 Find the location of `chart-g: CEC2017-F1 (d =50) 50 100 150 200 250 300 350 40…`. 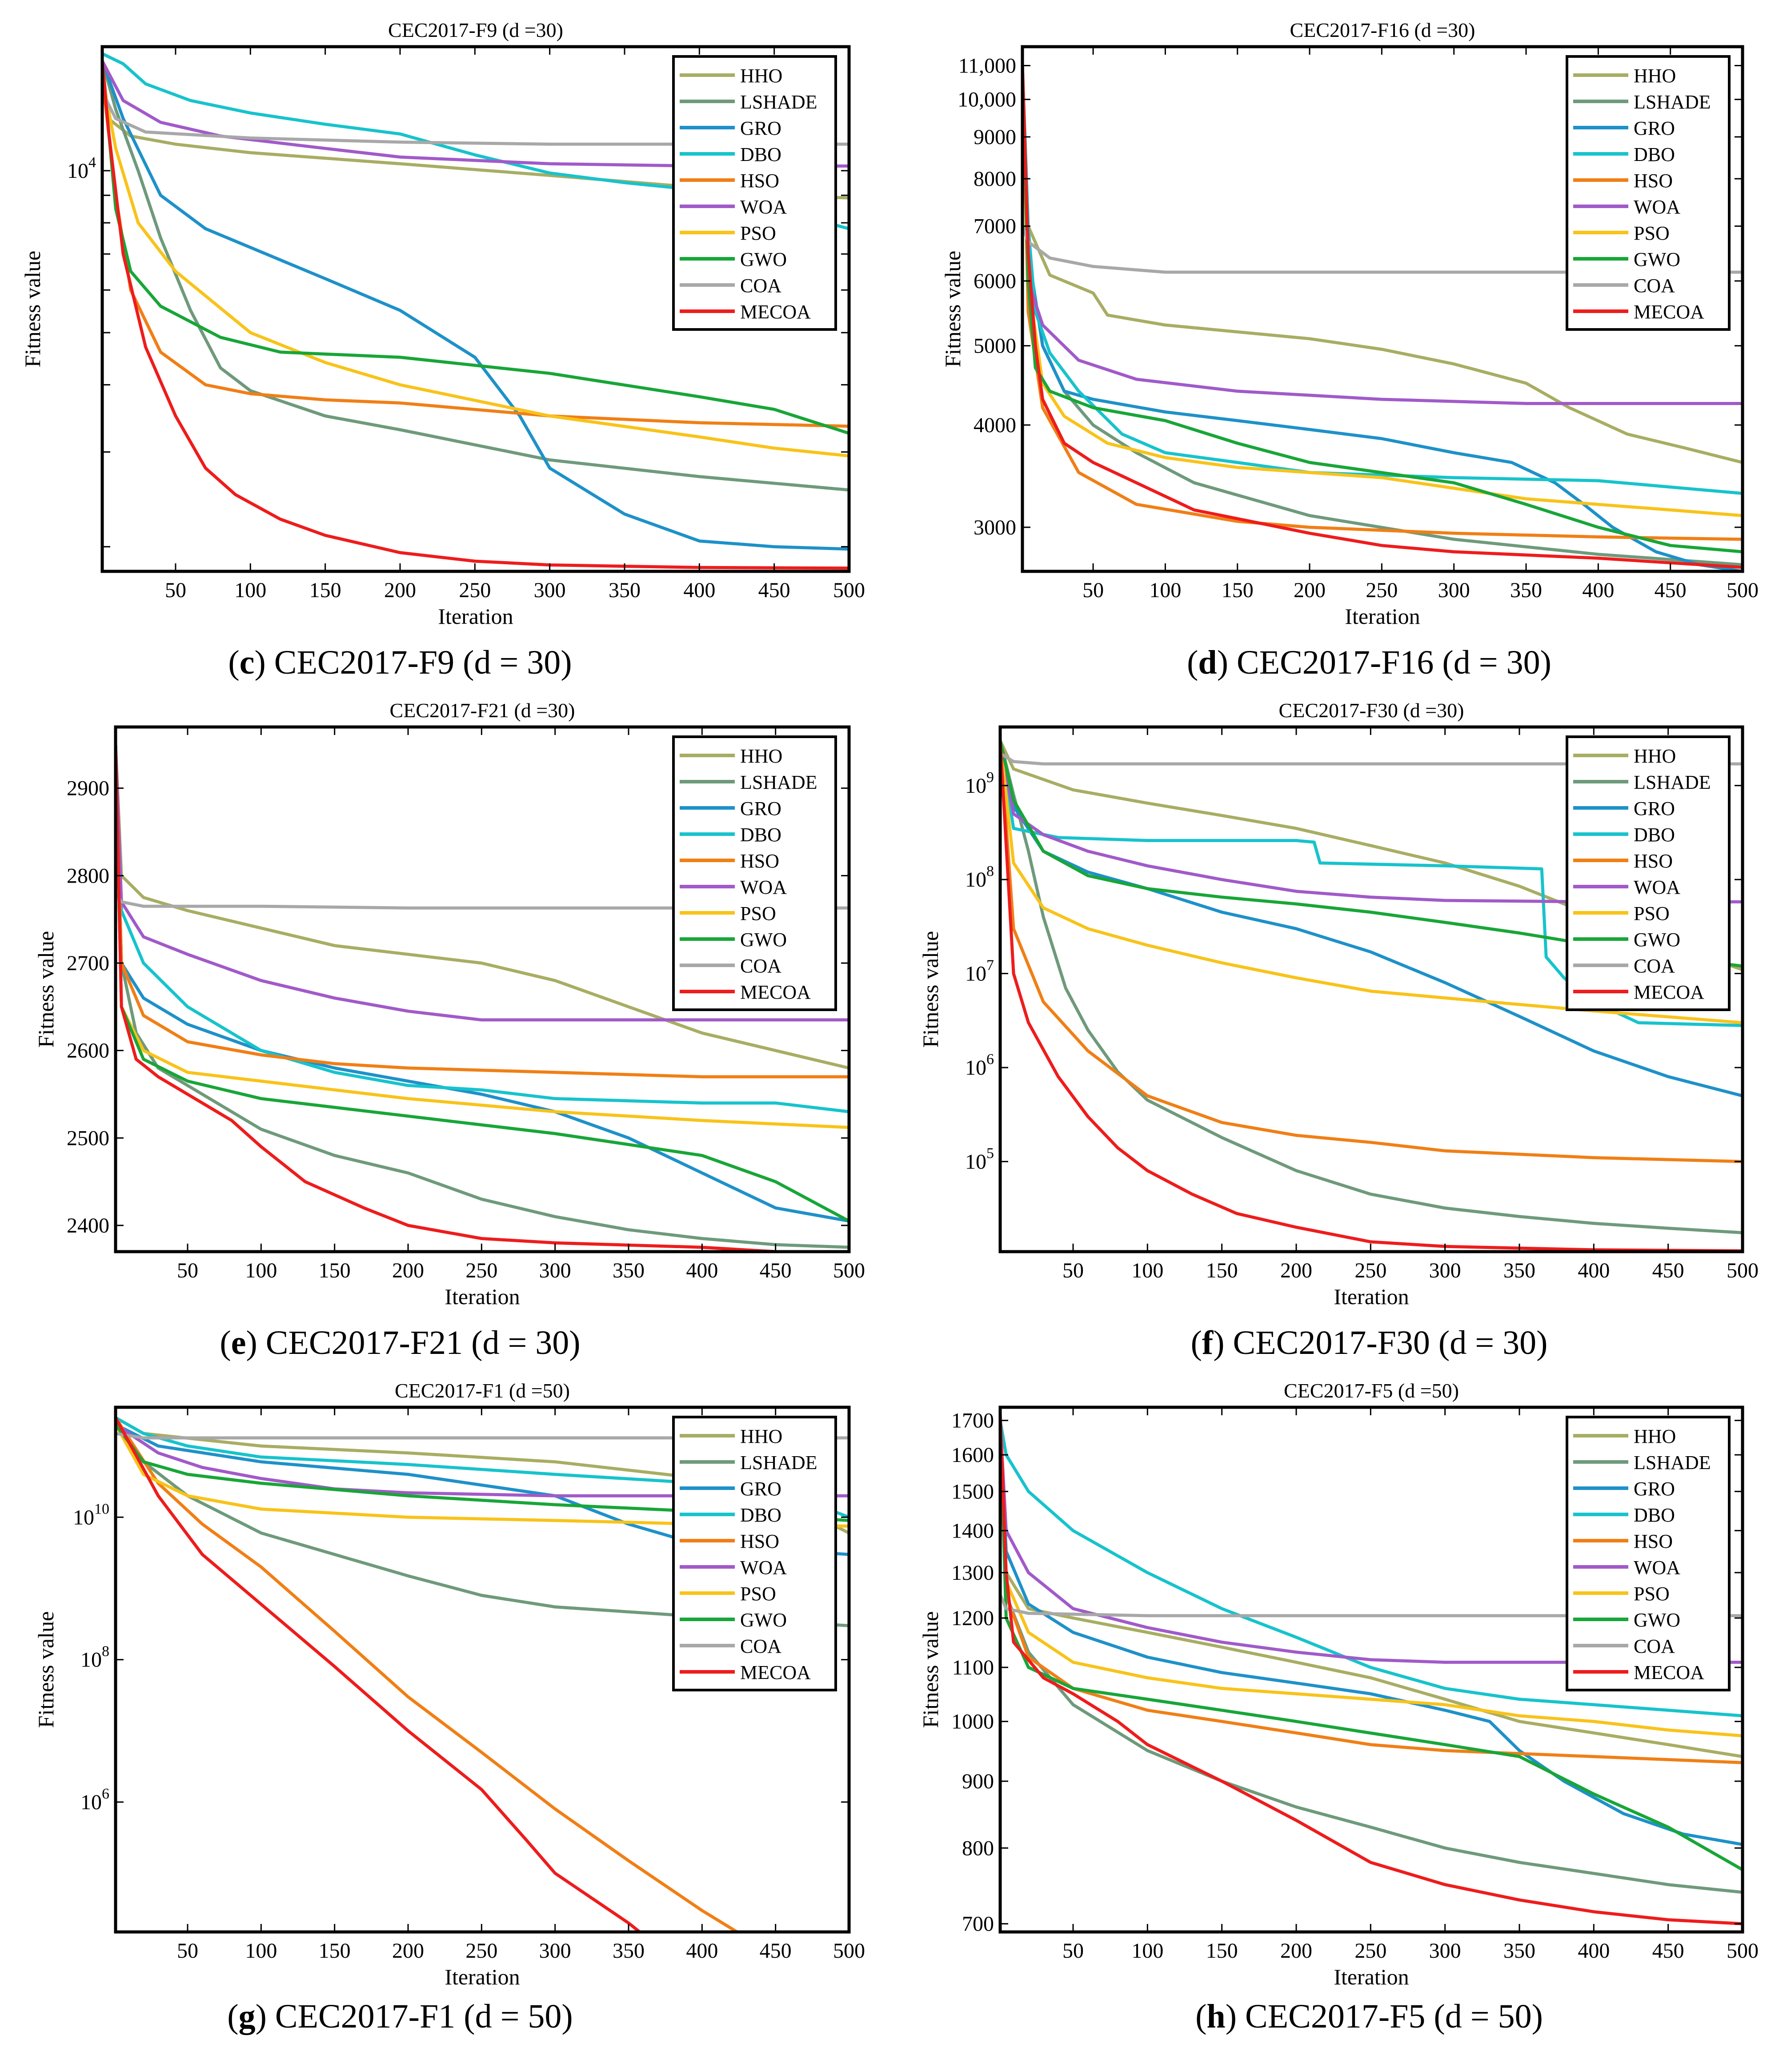

chart-g: CEC2017-F1 (d =50) 50 100 150 200 250 300 350 40… is located at coordinates (449, 1707).